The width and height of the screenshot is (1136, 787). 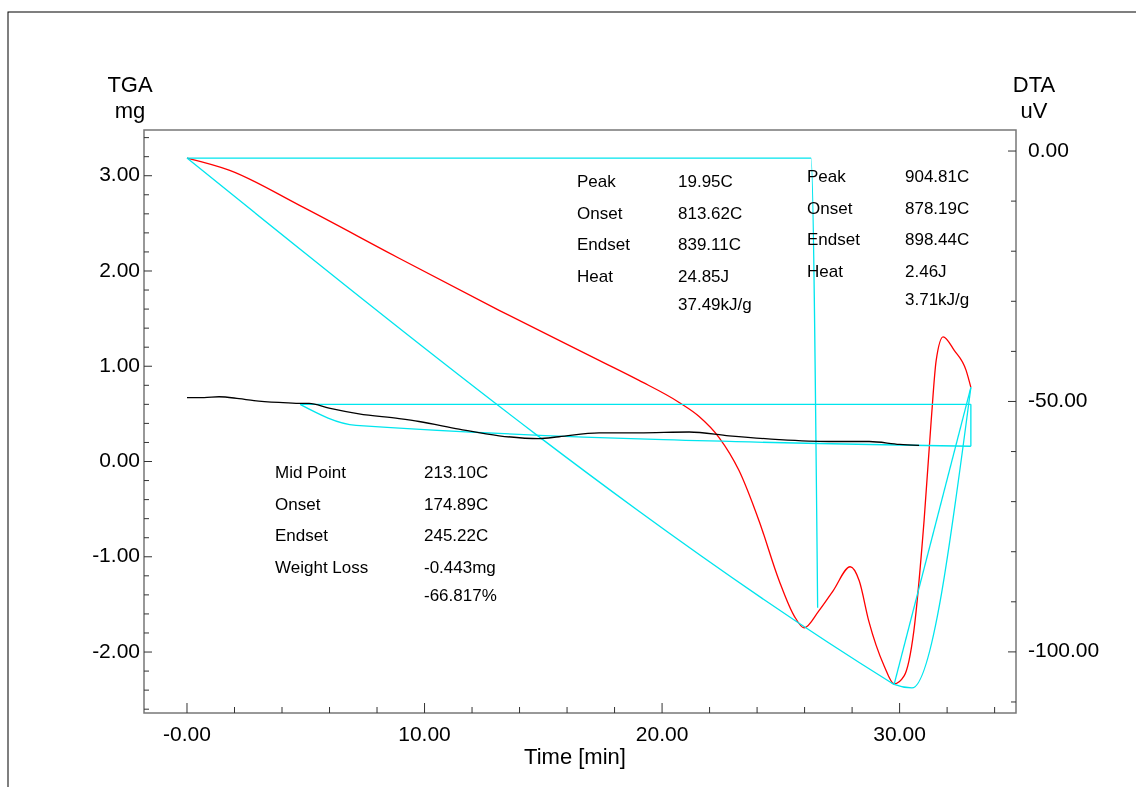 I want to click on annotation: 2.46J, so click(x=926, y=272).